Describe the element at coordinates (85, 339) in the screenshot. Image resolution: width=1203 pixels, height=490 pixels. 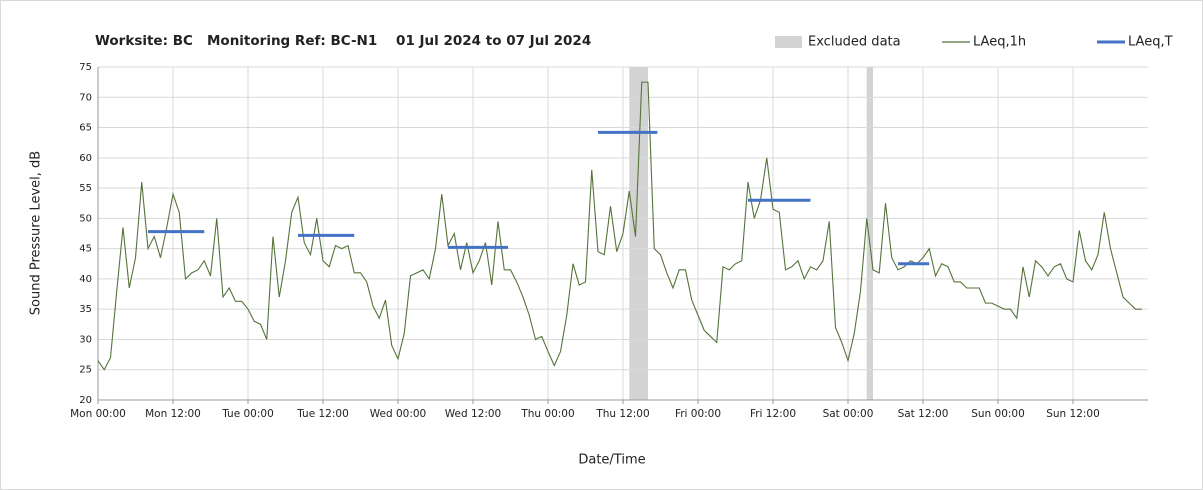
I see `y-tick-label: 30` at that location.